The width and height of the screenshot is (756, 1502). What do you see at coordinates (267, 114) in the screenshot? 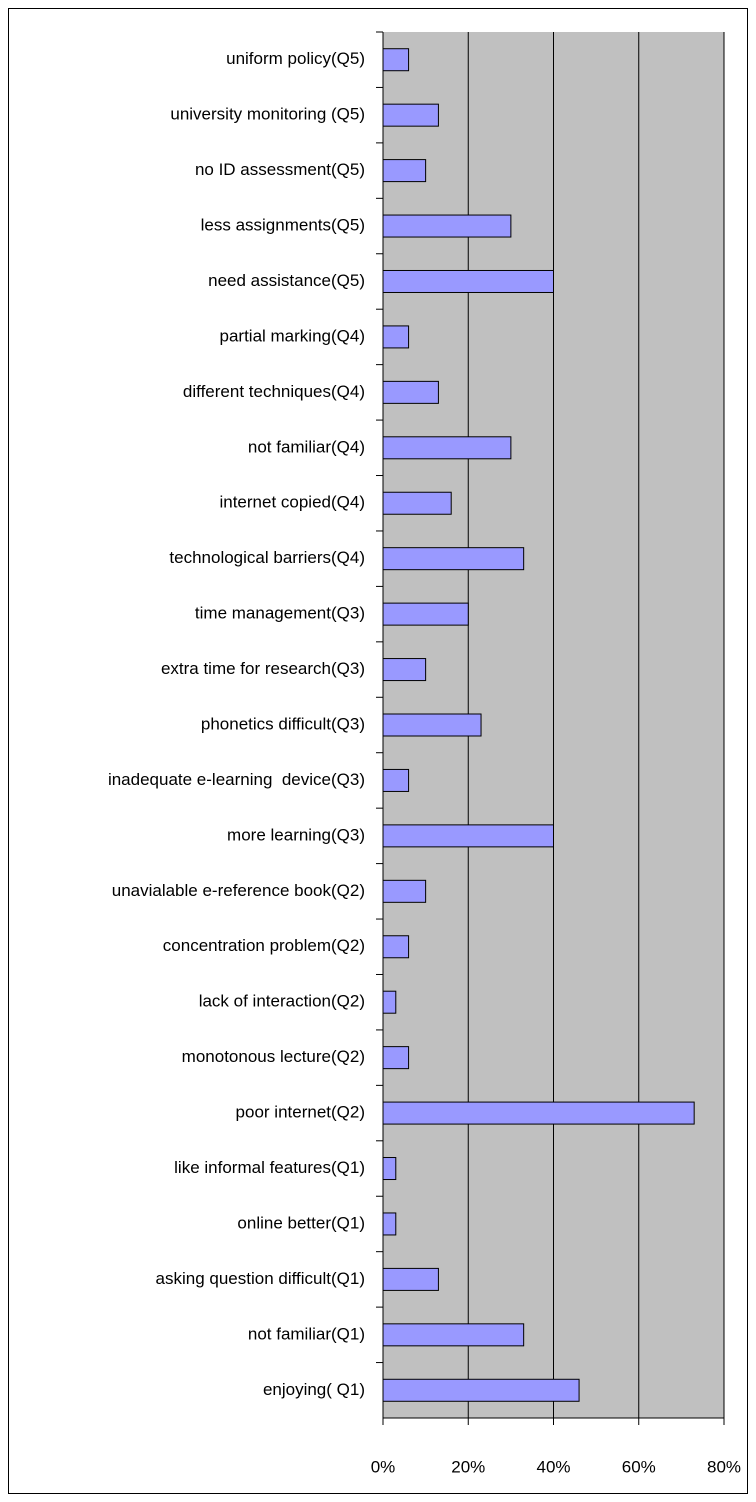
I see `y-tick-label: university monitoring (Q5)` at bounding box center [267, 114].